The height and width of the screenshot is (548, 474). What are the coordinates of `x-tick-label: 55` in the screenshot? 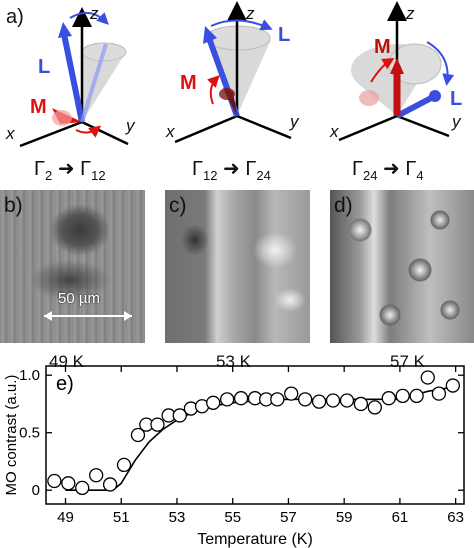 It's located at (232, 517).